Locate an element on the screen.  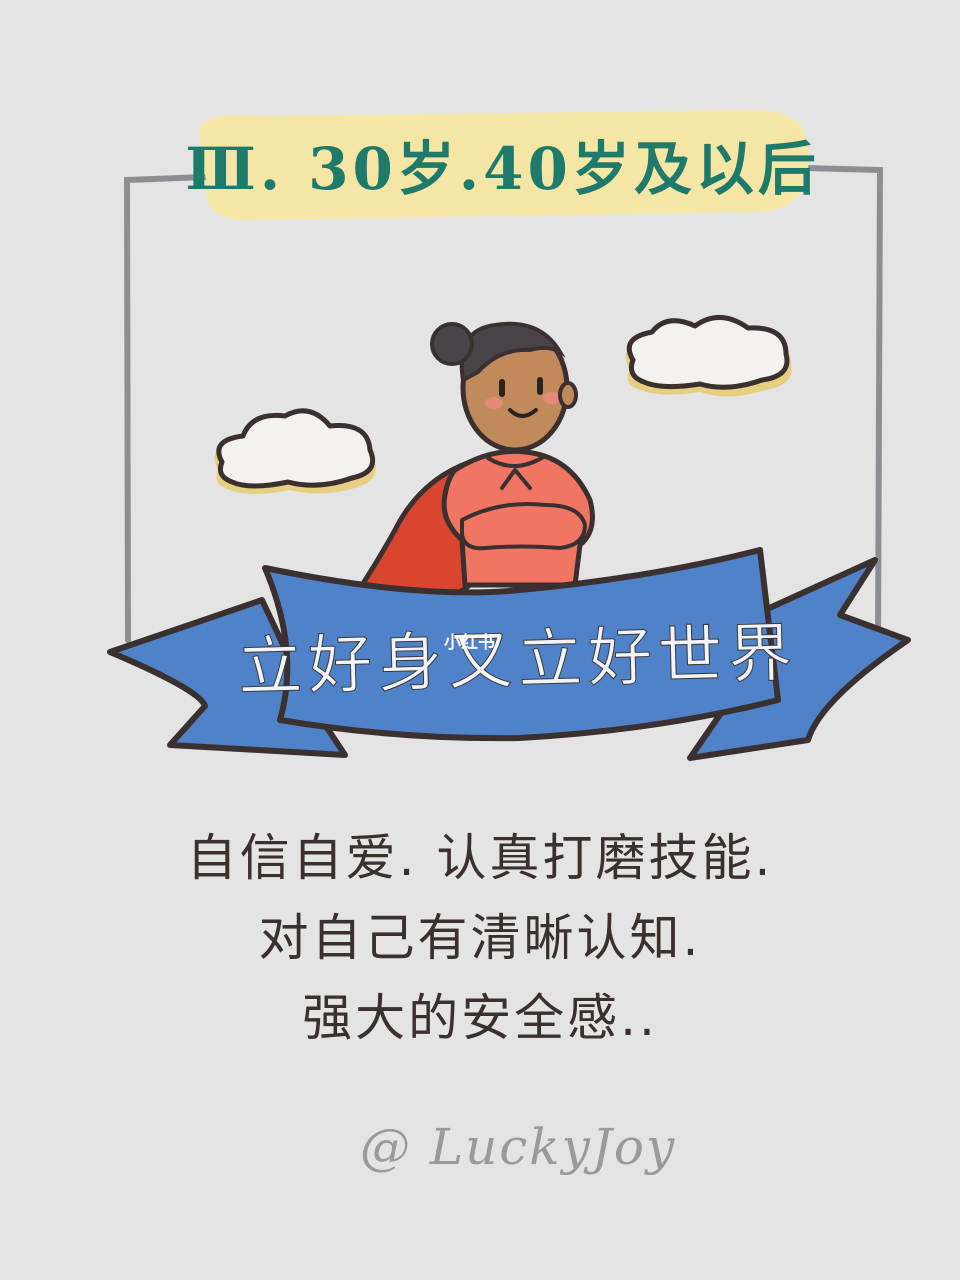
caption-line: 自信自爱. 认真打磨技能. is located at coordinates (480, 858).